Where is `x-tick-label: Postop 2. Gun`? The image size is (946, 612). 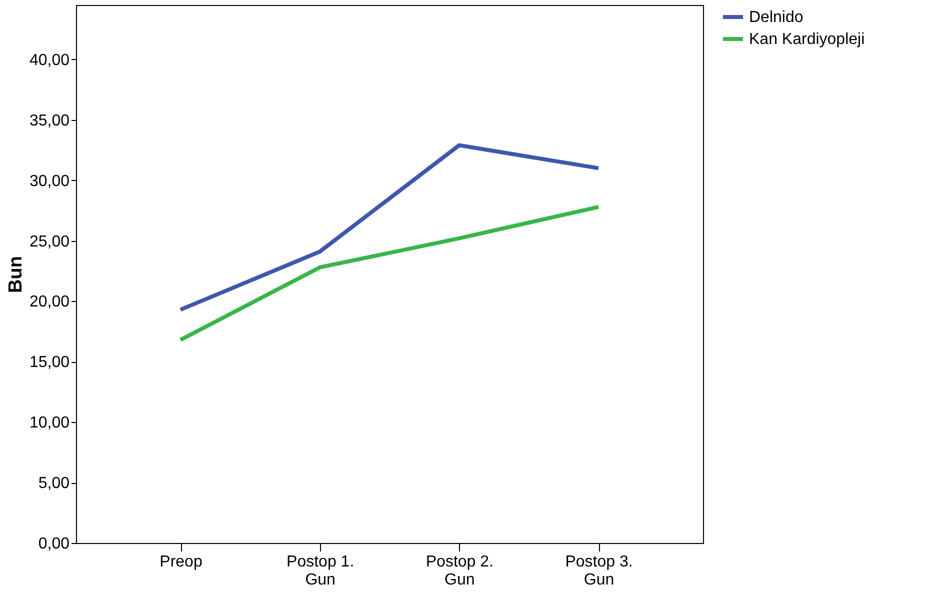
x-tick-label: Postop 2. Gun is located at coordinates (460, 571).